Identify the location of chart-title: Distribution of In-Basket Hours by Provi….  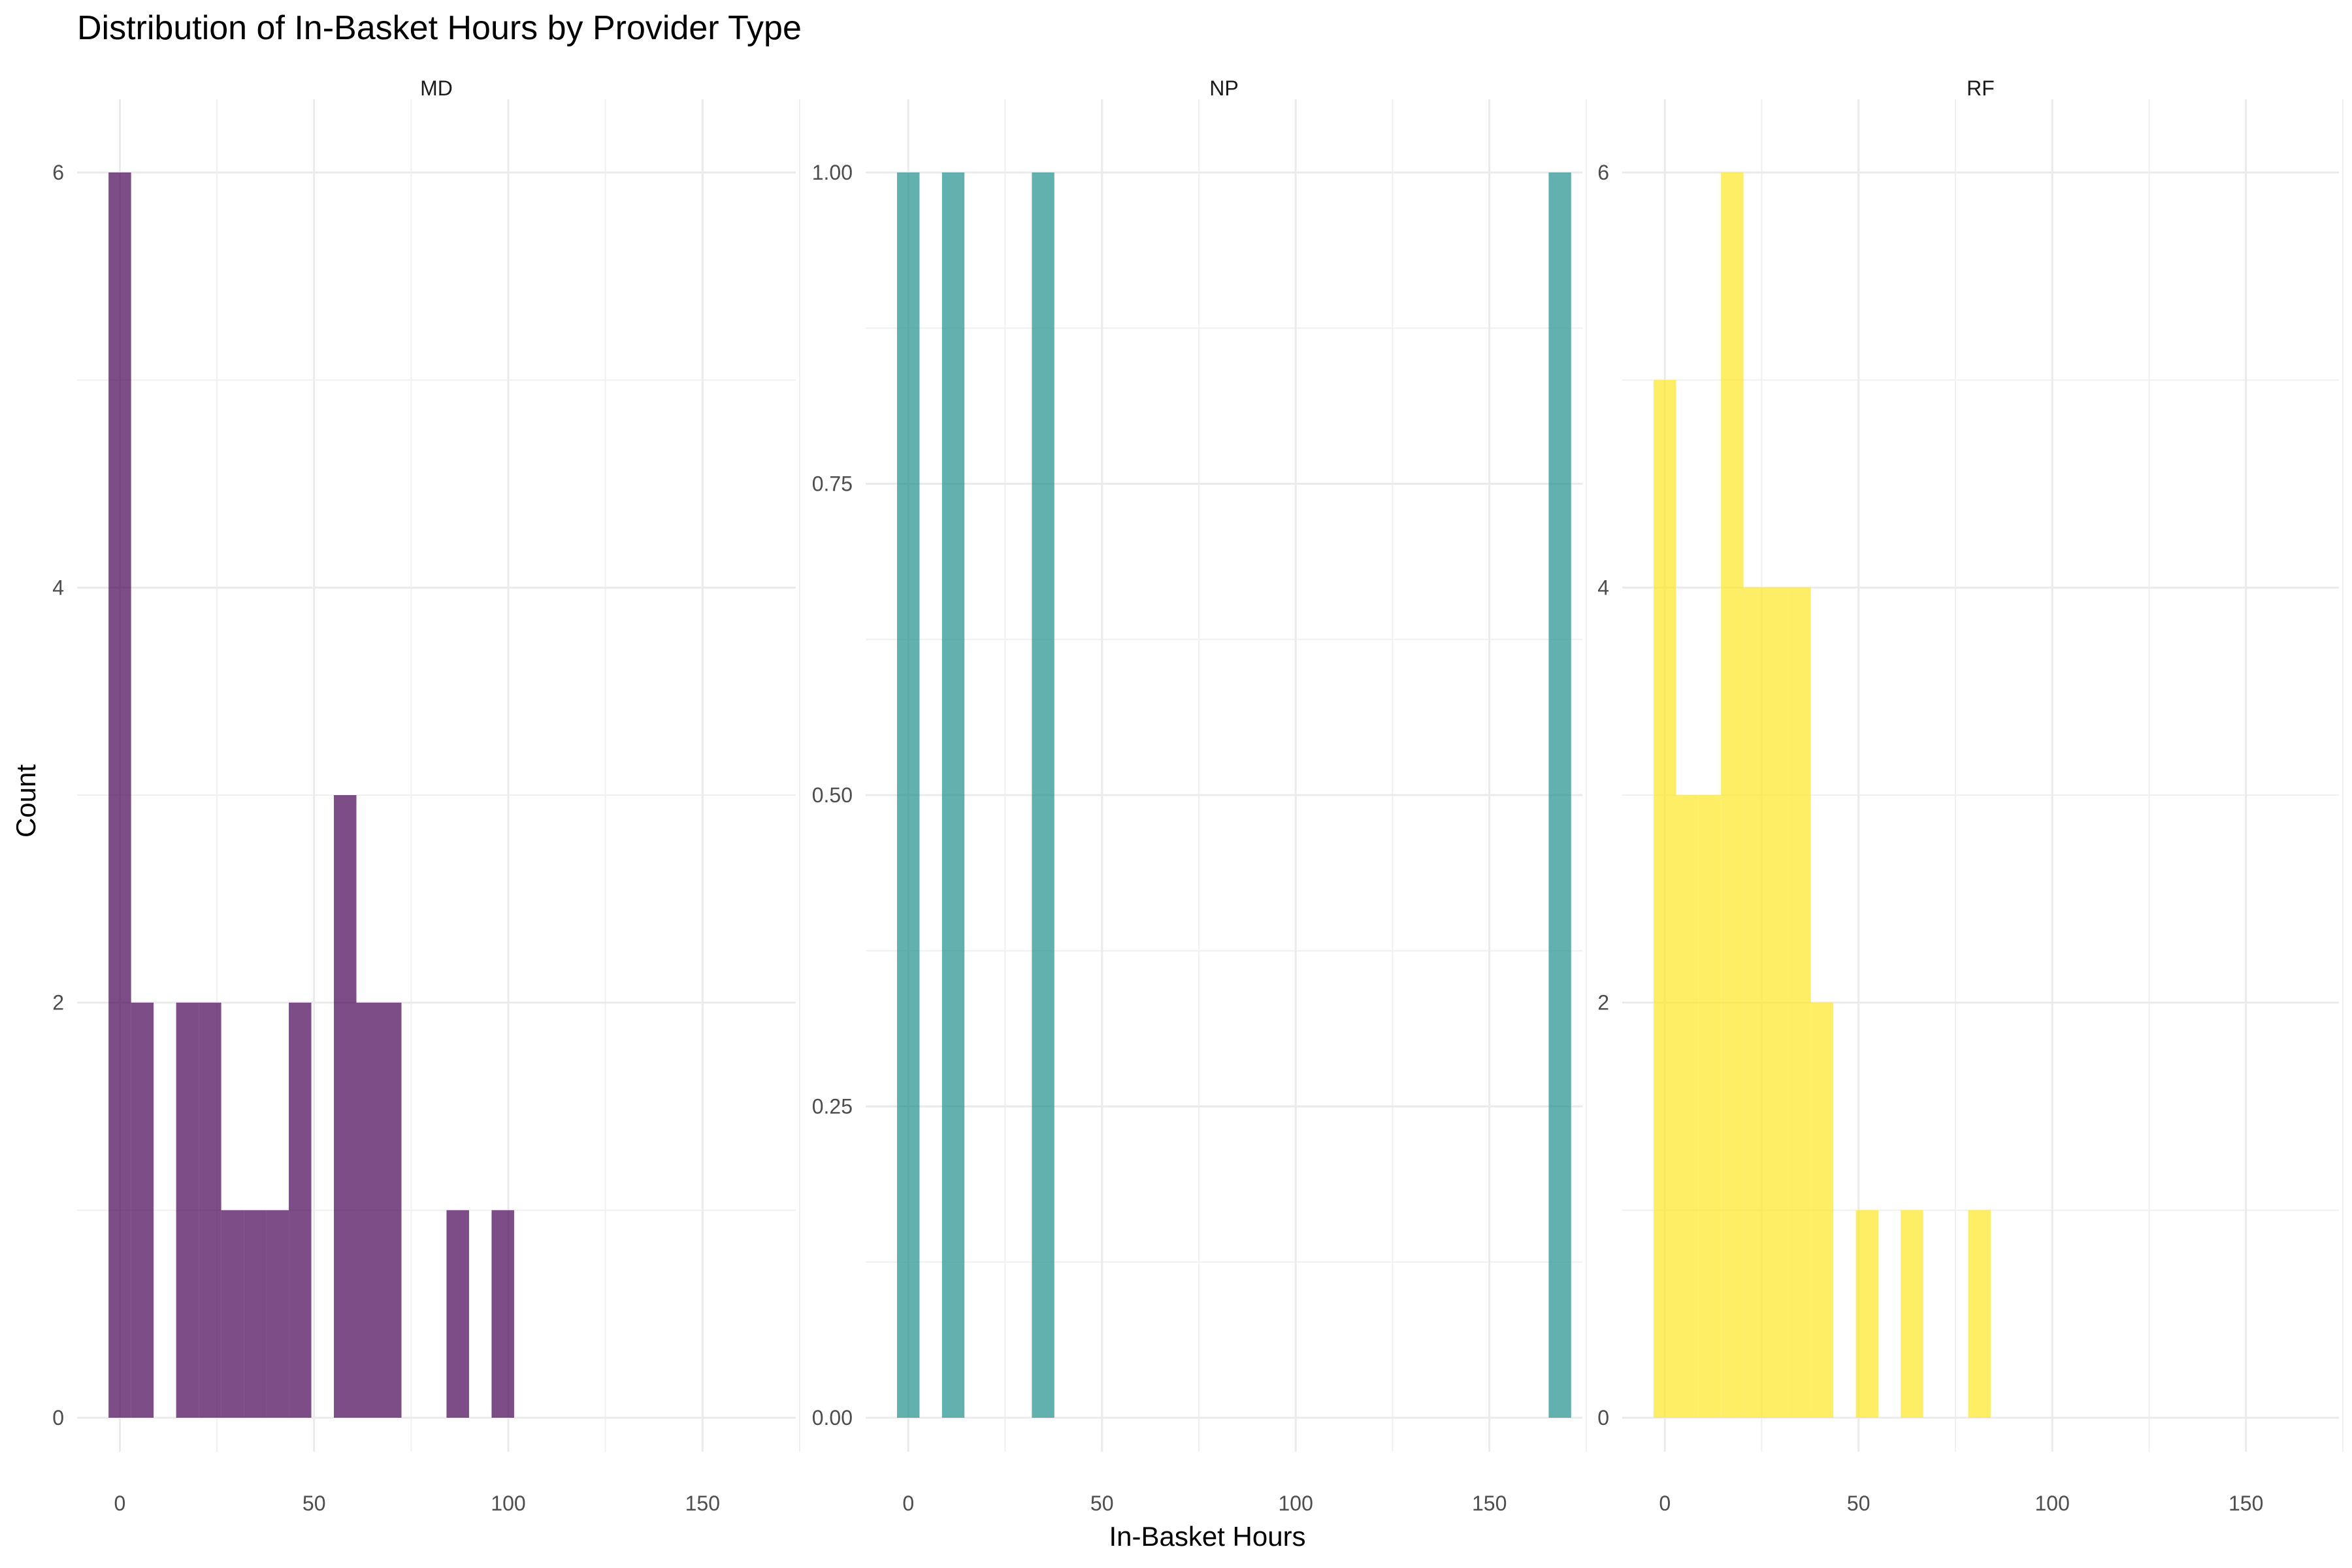
(439, 28).